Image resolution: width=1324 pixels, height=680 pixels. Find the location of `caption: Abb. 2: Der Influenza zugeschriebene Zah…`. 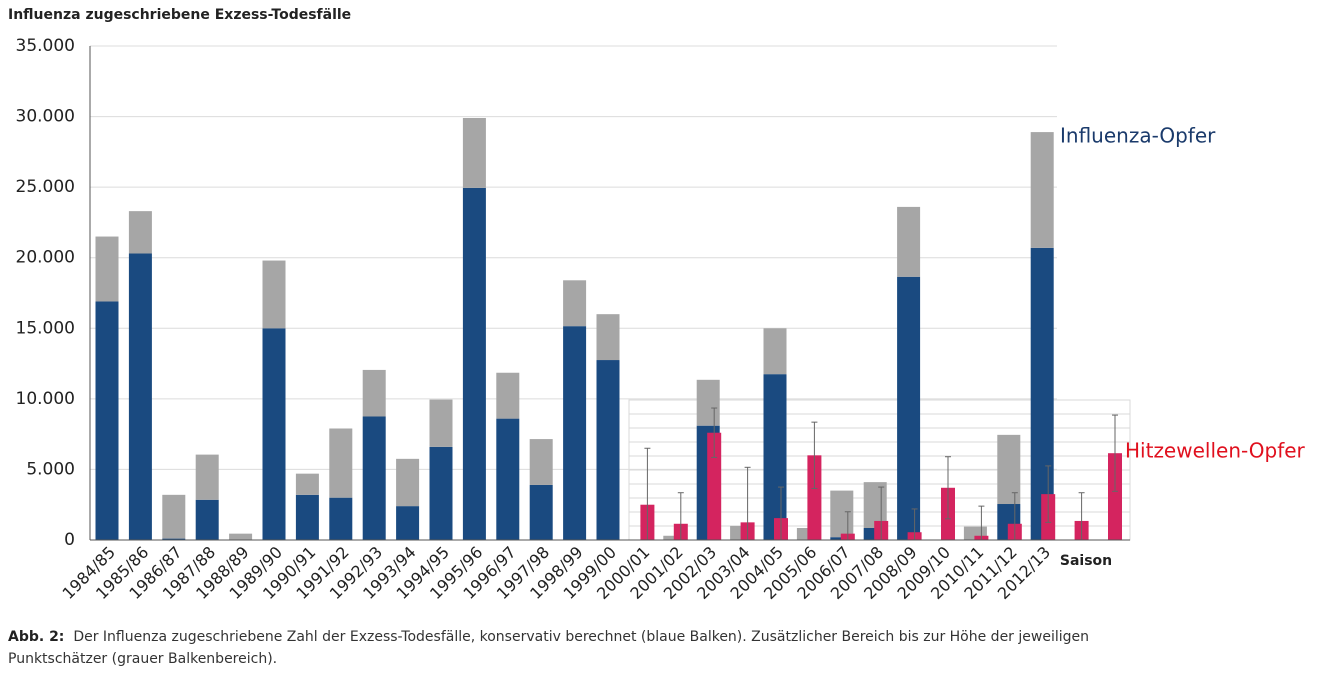

caption: Abb. 2: Der Influenza zugeschriebene Zah… is located at coordinates (568, 648).